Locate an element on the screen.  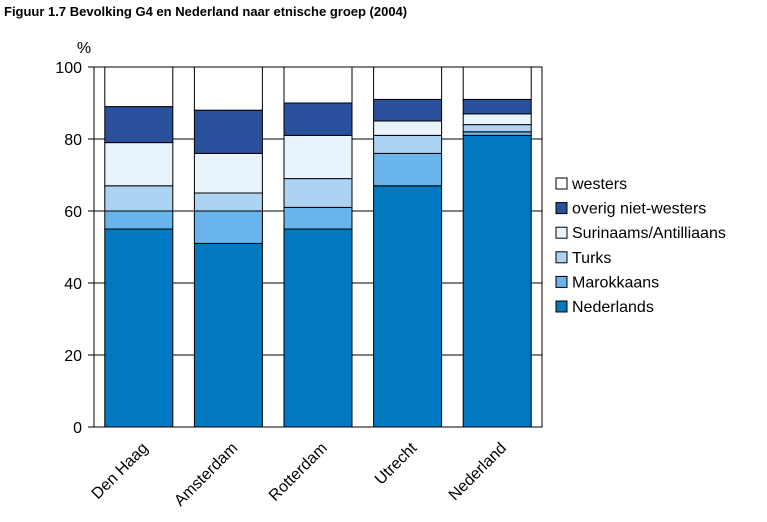
legend-label: overig niet-westers is located at coordinates (639, 209).